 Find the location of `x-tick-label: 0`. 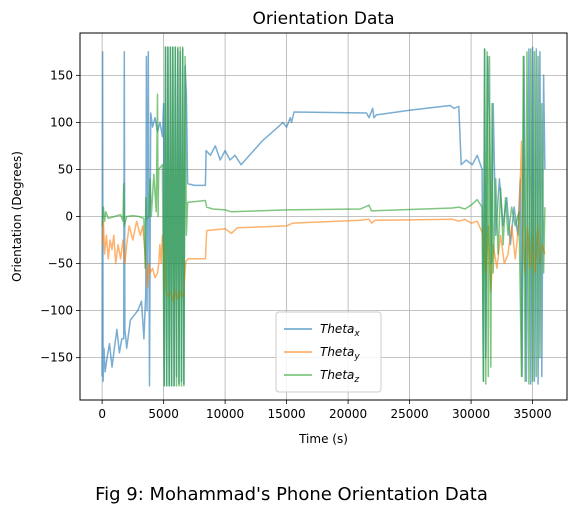

x-tick-label: 0 is located at coordinates (102, 414).